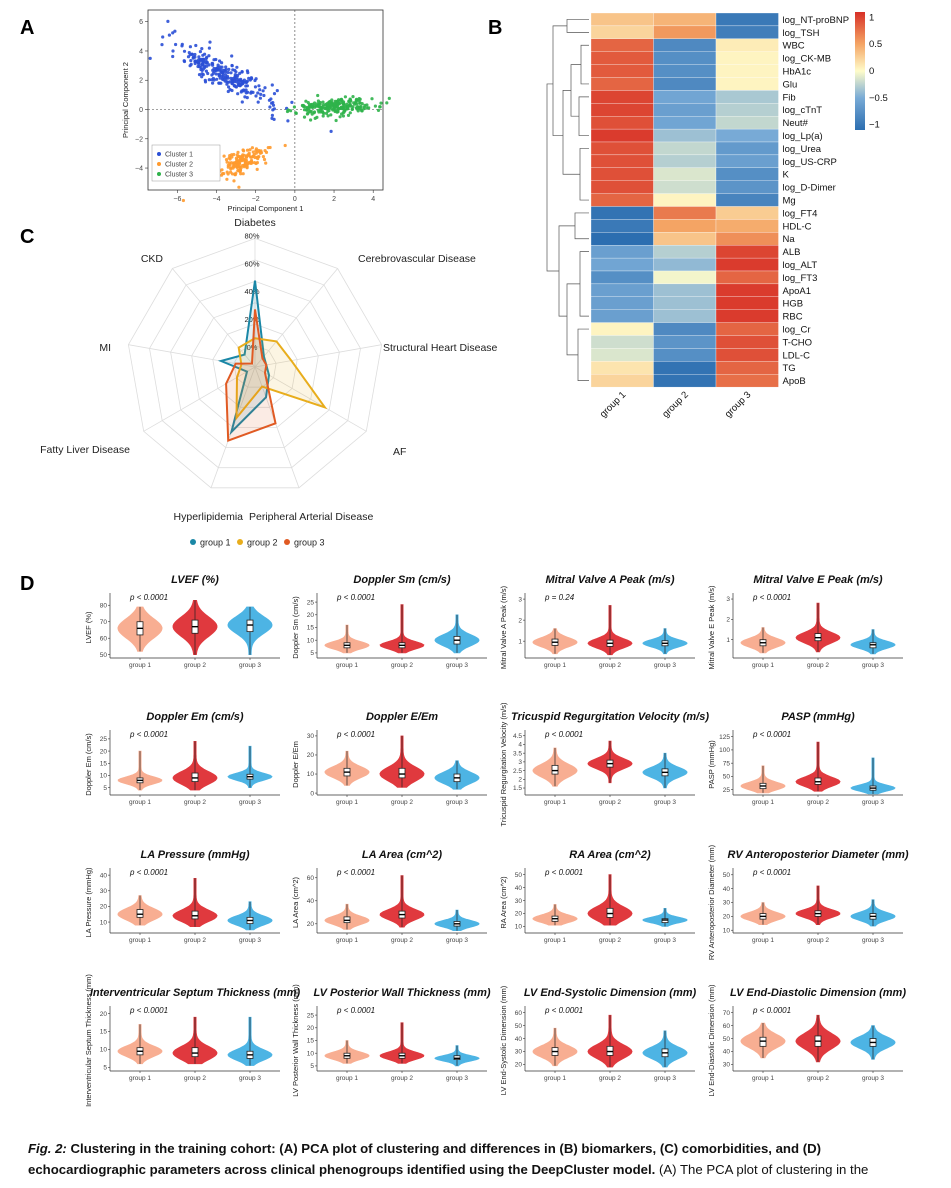  What do you see at coordinates (794, 381) in the screenshot?
I see `heatmap-row-label: ApoB` at bounding box center [794, 381].